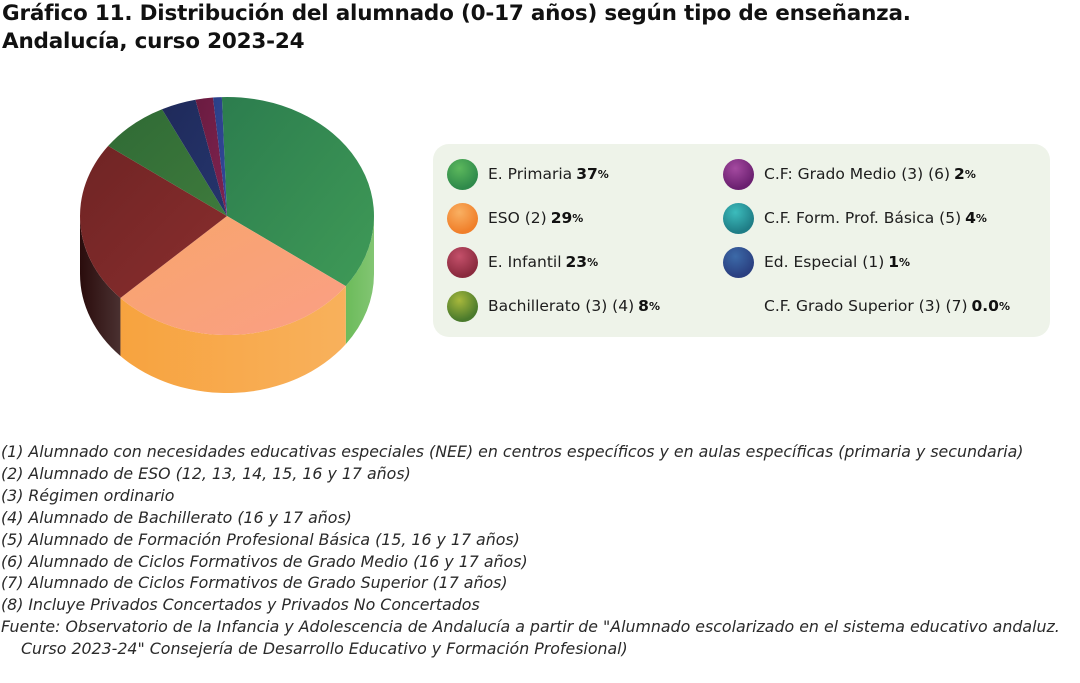 The image size is (1080, 683). Describe the element at coordinates (153, 41) in the screenshot. I see `chart-title-line-2: Andalucía, curso 2023-24` at that location.